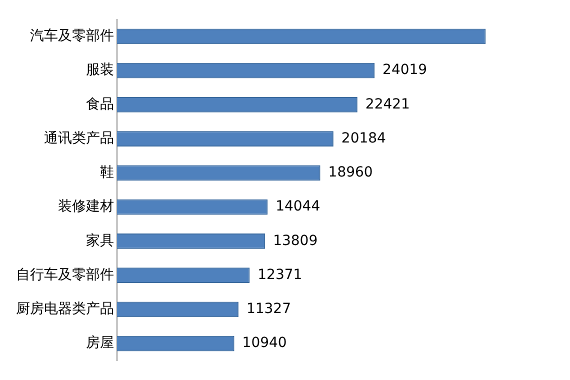 This screenshot has height=380, width=570. I want to click on y-tick-label: 房屋, so click(100, 343).